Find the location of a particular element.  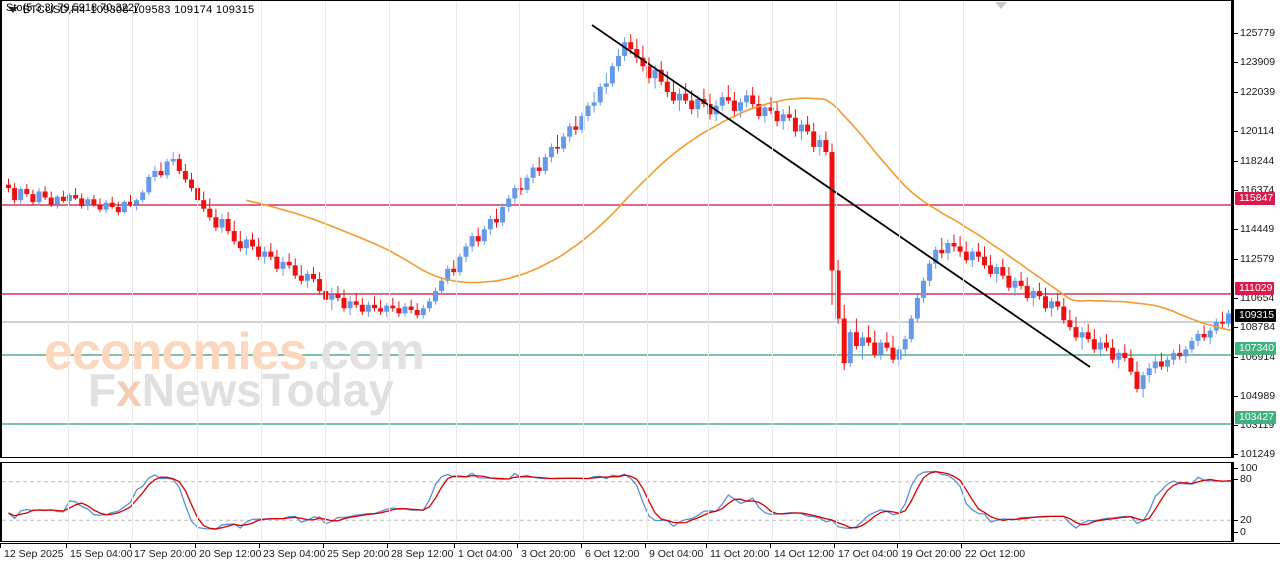

chart-collapse-icon is located at coordinates (13, 10).